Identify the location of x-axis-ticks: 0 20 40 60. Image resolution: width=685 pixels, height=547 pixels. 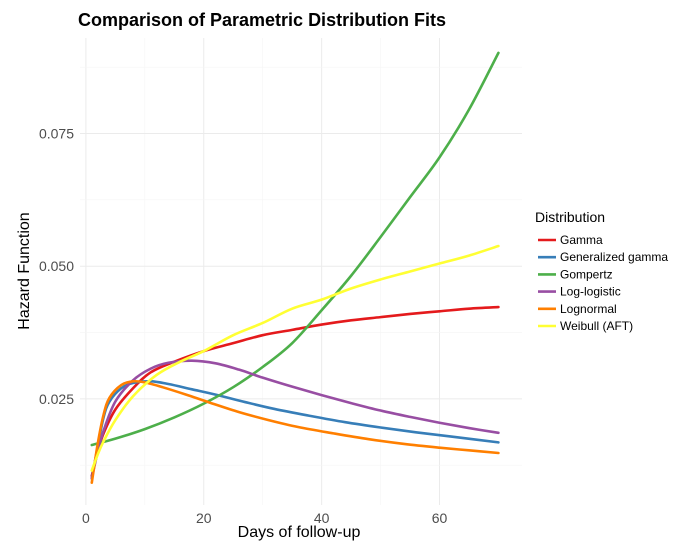
(264, 518).